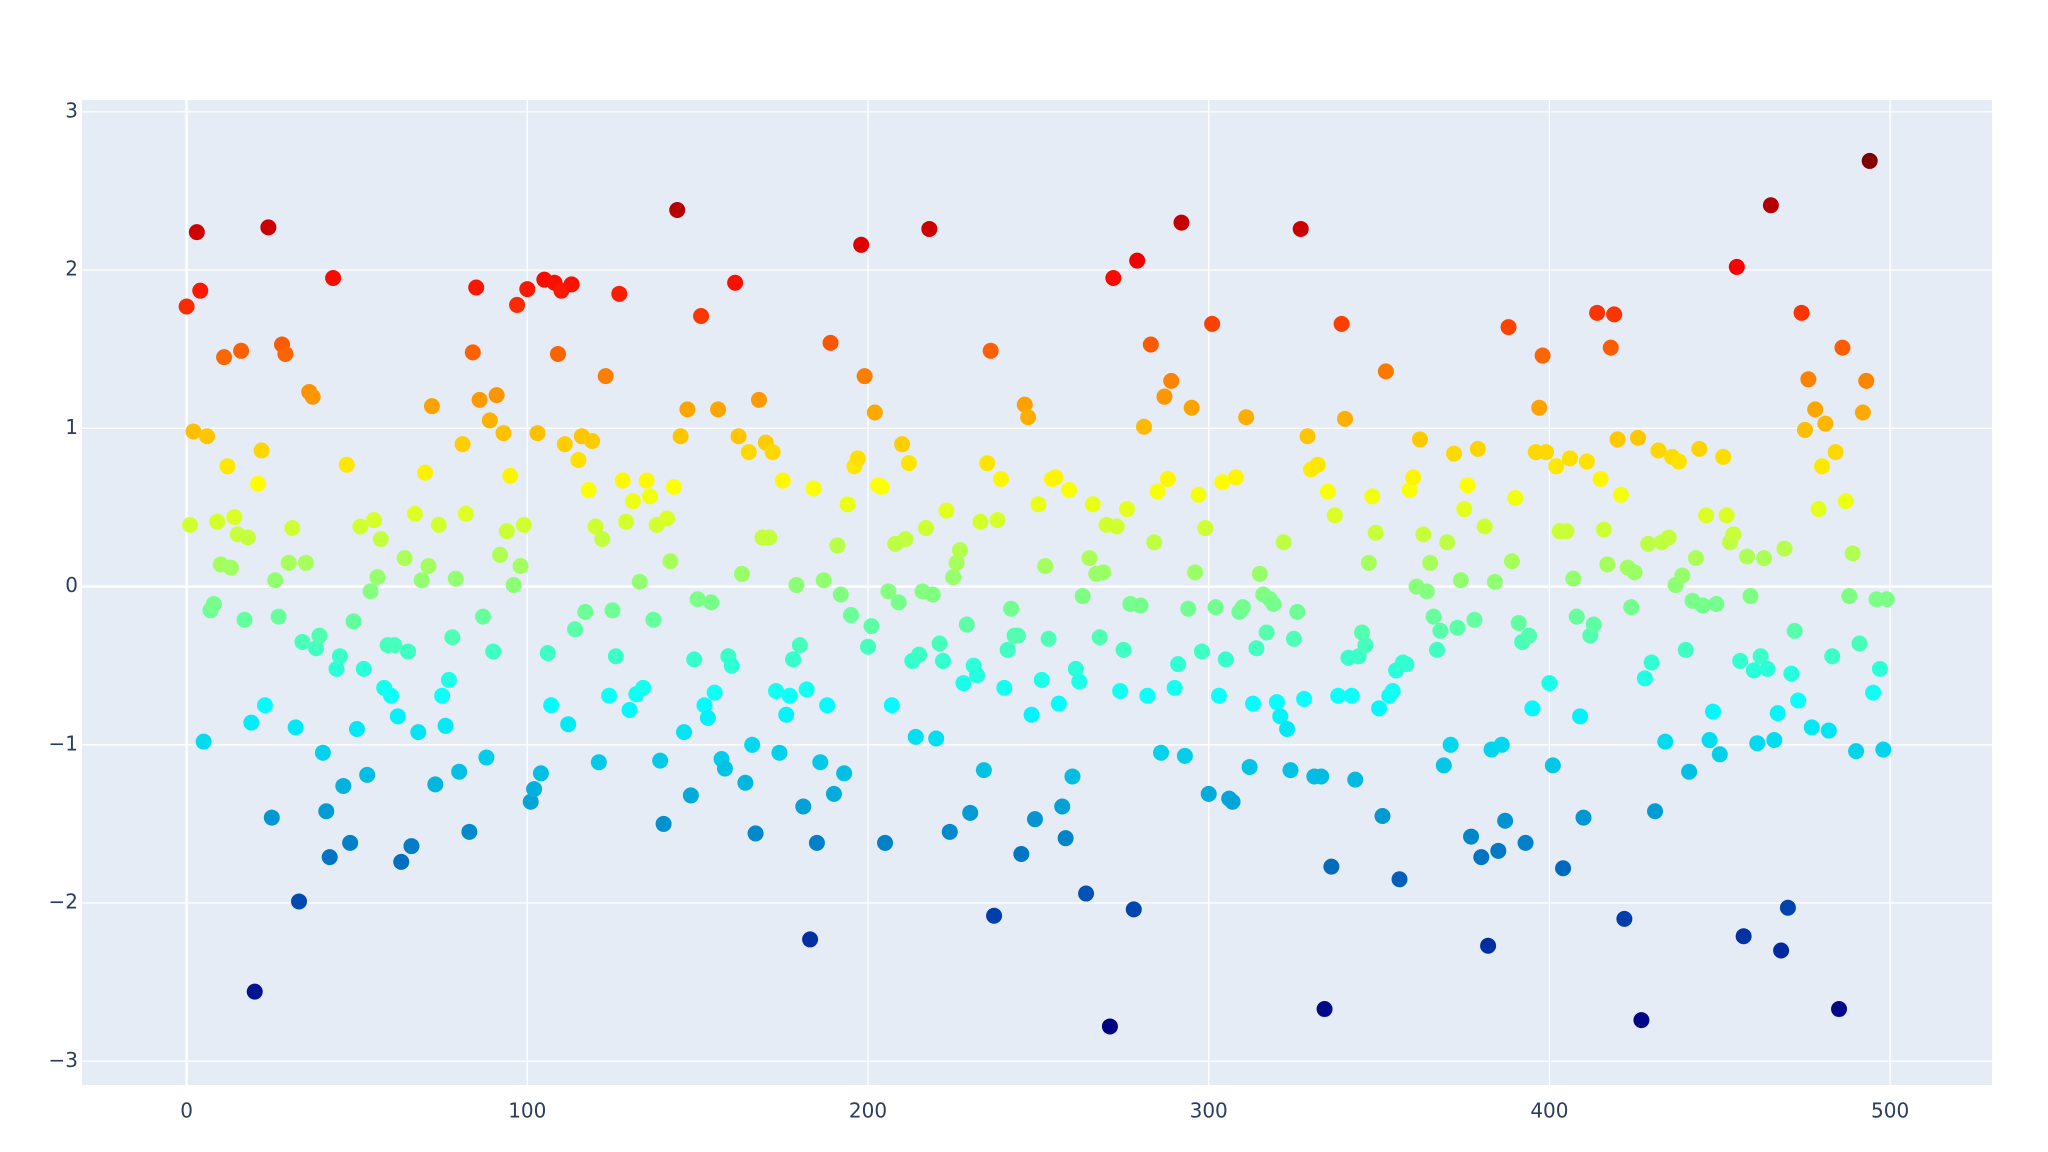 Image resolution: width=2048 pixels, height=1152 pixels. Describe the element at coordinates (71, 269) in the screenshot. I see `y-tick-label: 2` at that location.